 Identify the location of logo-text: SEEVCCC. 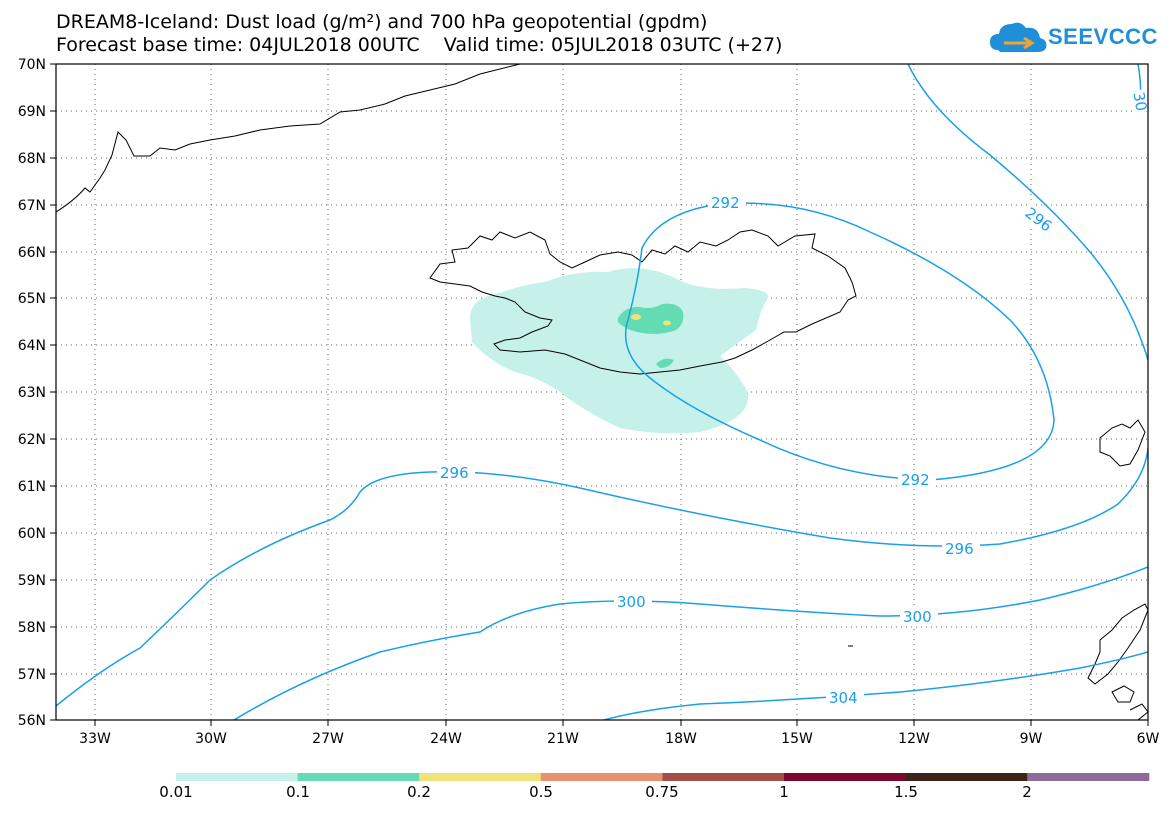
(1103, 36).